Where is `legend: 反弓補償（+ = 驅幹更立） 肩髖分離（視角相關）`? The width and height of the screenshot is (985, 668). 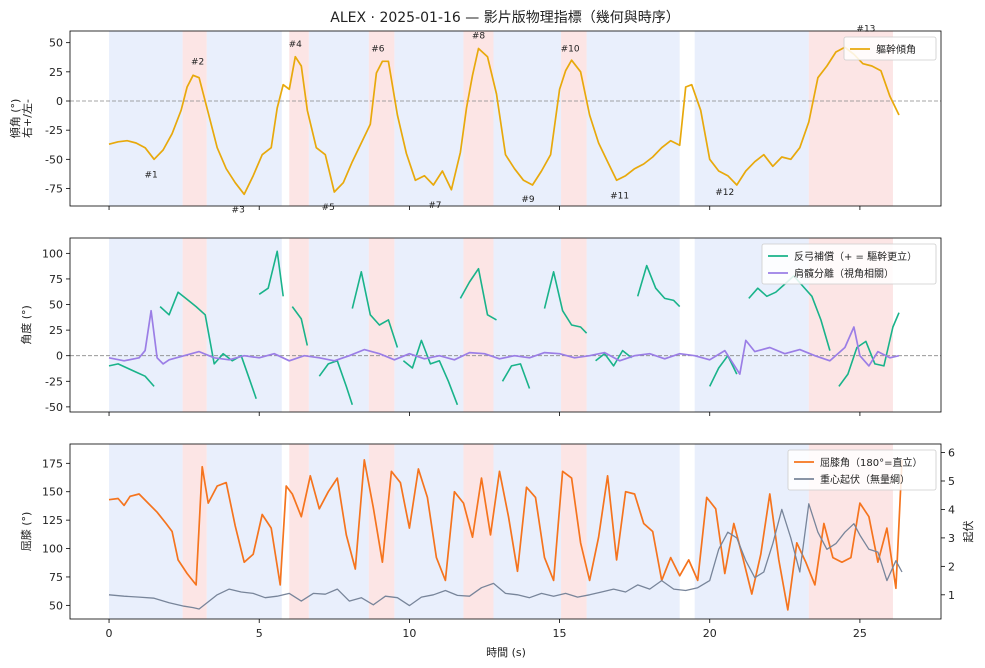 legend: 反弓補償（+ = 驅幹更立） 肩髖分離（視角相關） is located at coordinates (849, 264).